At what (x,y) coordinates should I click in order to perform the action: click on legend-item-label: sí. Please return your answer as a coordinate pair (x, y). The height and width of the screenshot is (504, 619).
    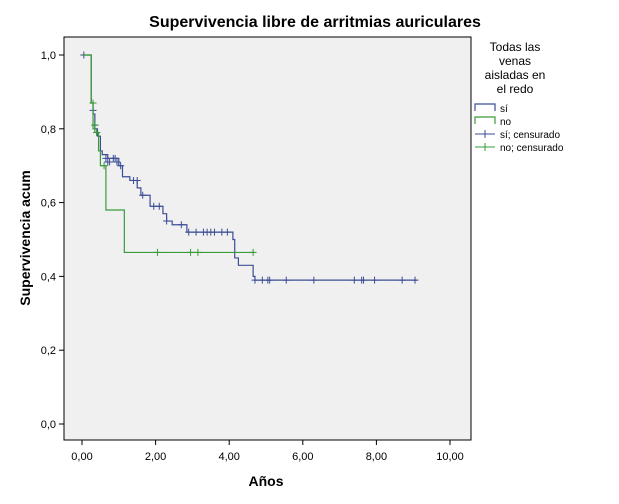
    Looking at the image, I should click on (504, 109).